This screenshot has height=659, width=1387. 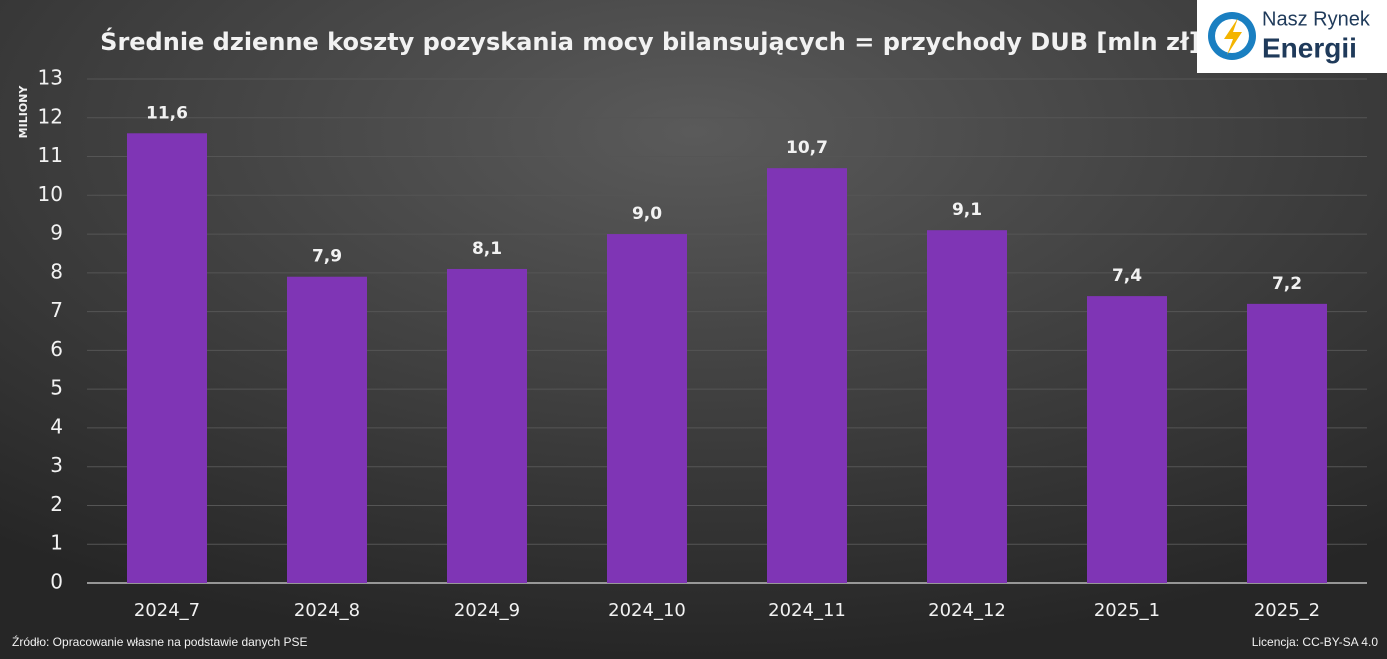 I want to click on license-note: Licencja: CC-BY-SA 4.0, so click(x=1315, y=642).